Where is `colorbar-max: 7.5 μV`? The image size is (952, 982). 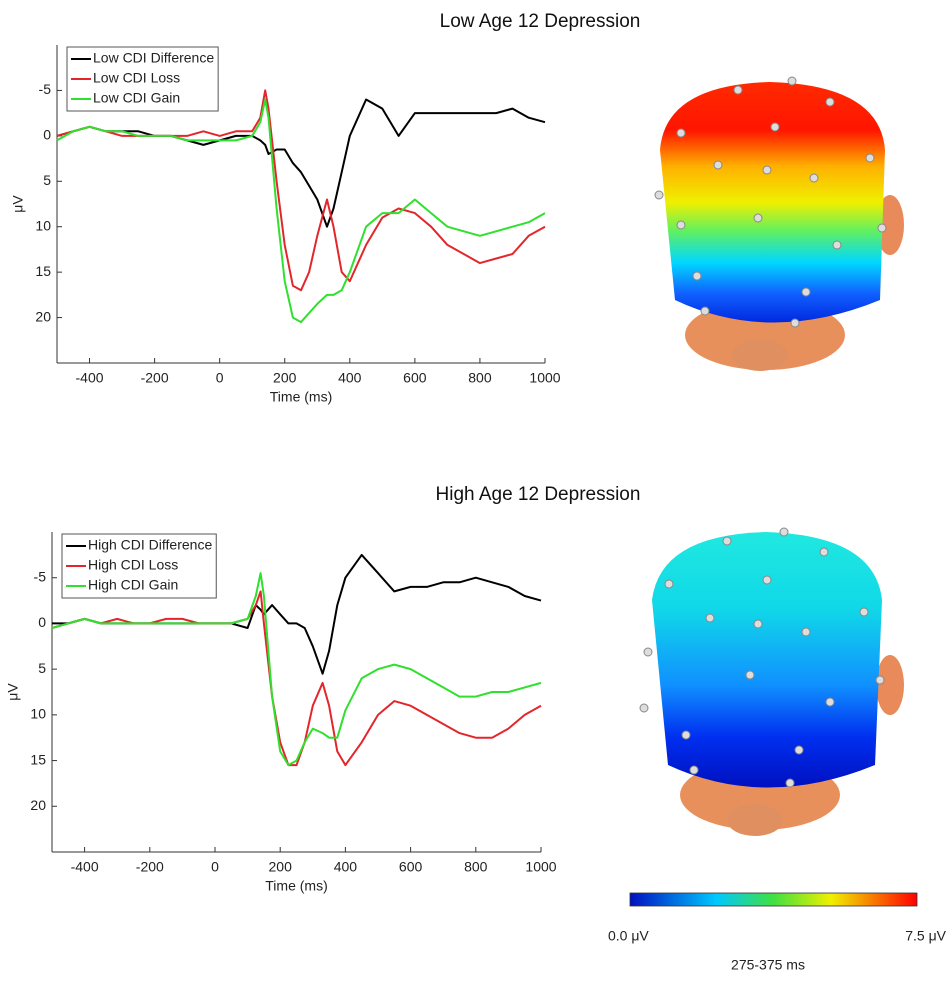 colorbar-max: 7.5 μV is located at coordinates (925, 936).